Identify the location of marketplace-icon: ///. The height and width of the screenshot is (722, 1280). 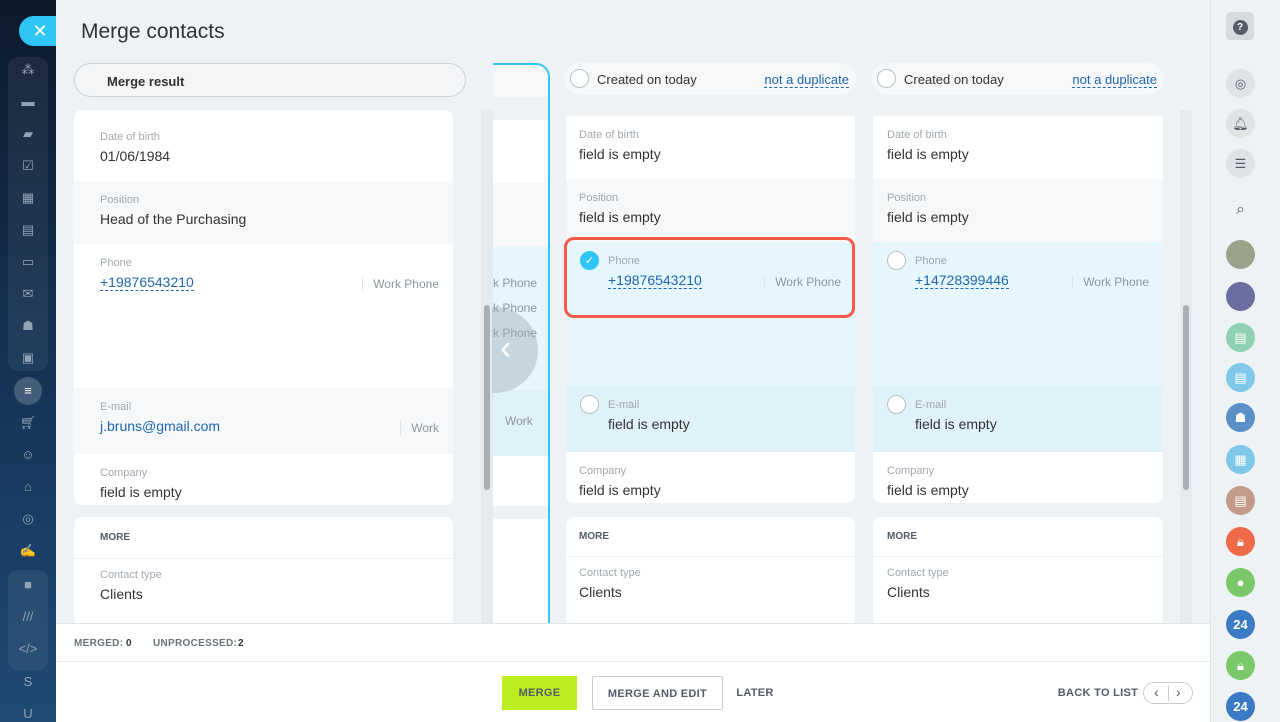
(28, 616).